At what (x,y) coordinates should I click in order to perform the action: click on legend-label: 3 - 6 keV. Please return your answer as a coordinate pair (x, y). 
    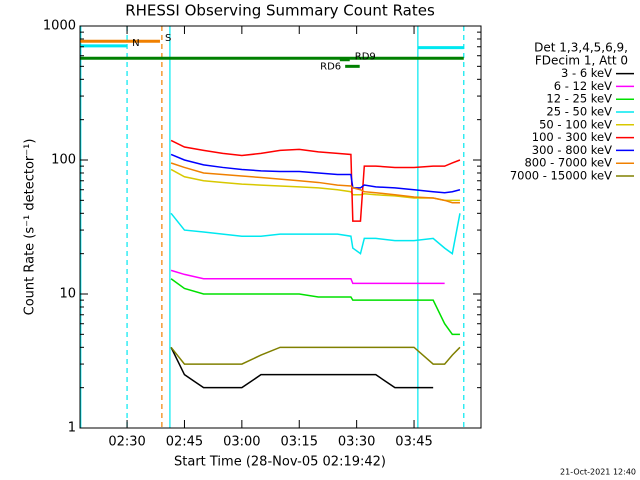
    Looking at the image, I should click on (586, 73).